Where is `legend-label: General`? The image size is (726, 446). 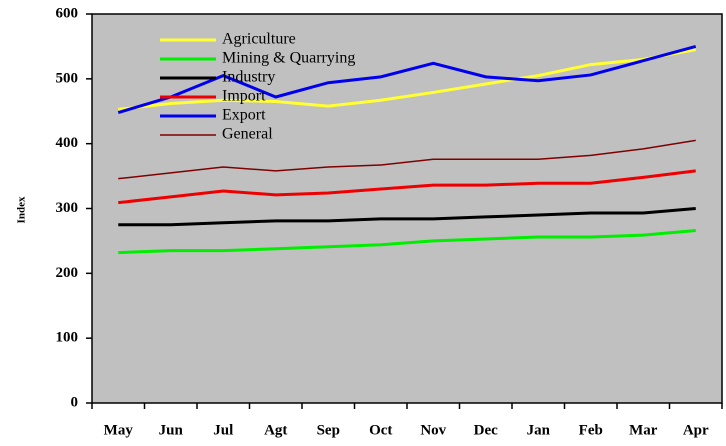 legend-label: General is located at coordinates (247, 134).